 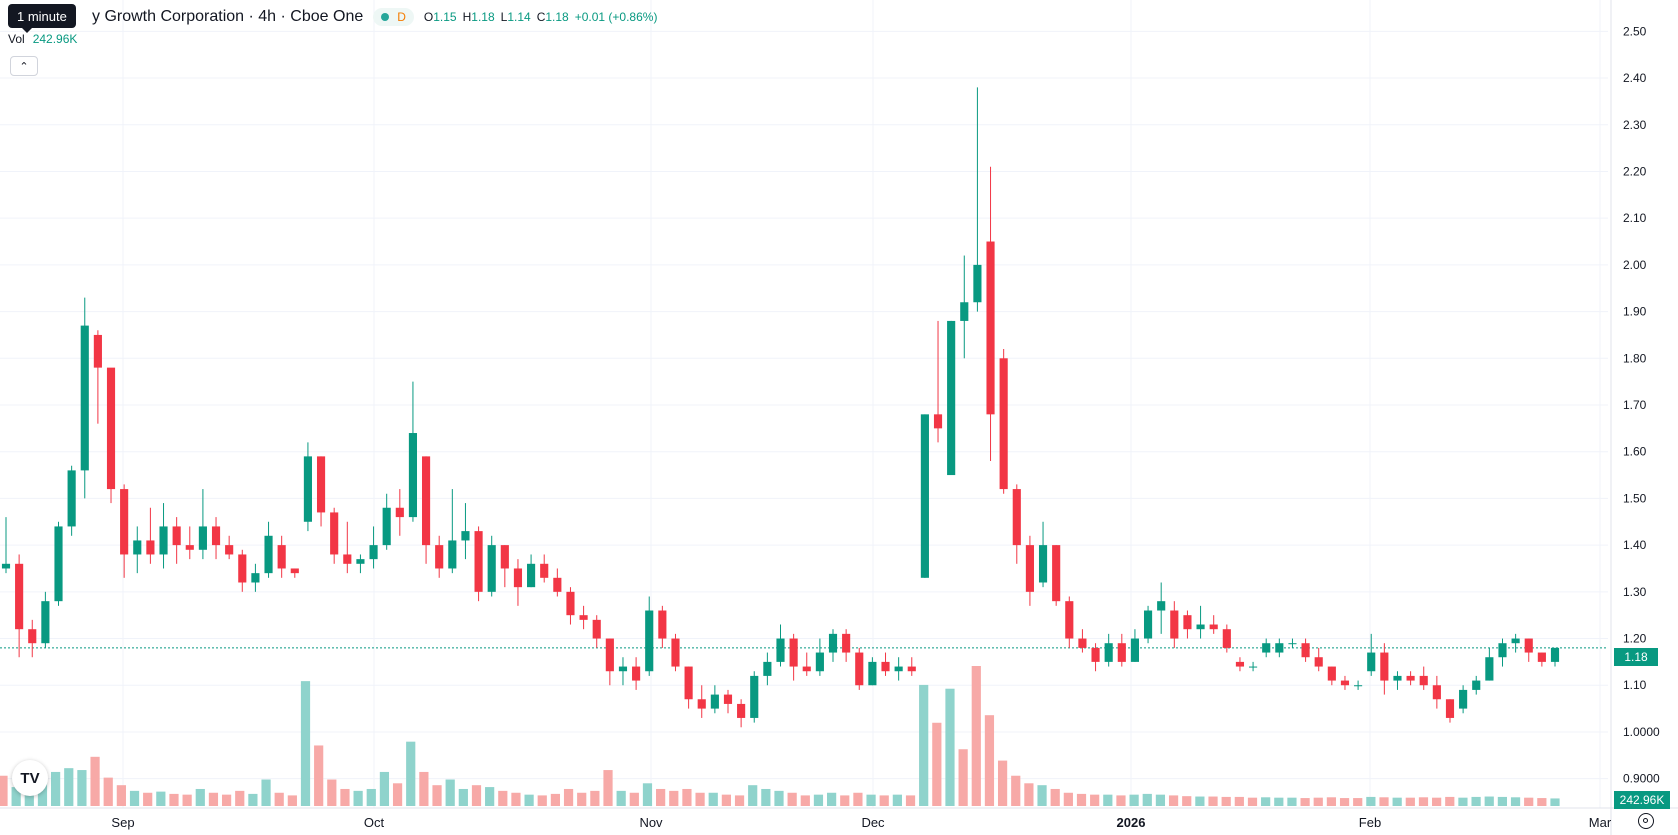 What do you see at coordinates (861, 822) in the screenshot?
I see `time-axis: Sep Oct Nov Dec 2026 Feb Mar` at bounding box center [861, 822].